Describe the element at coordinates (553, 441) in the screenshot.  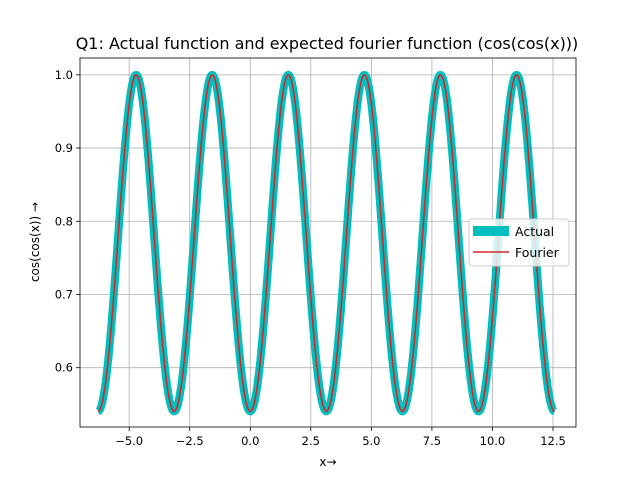
I see `x-tick-label: 12.5` at that location.